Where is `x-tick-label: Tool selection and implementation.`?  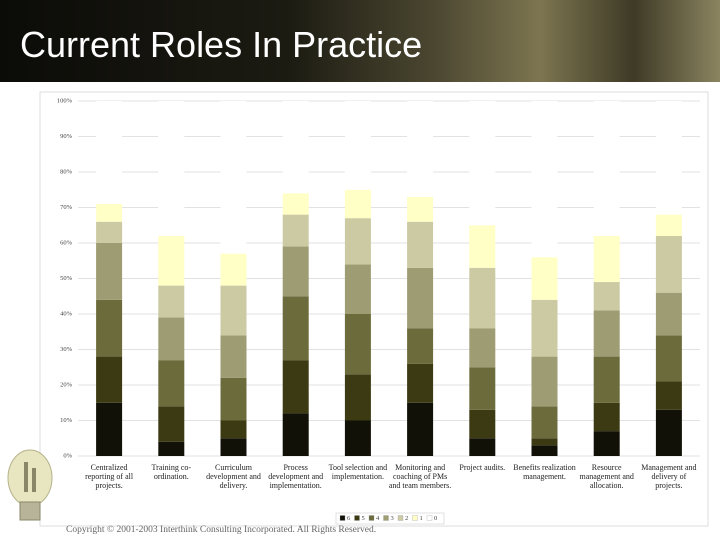 x-tick-label: Tool selection and implementation. is located at coordinates (358, 472).